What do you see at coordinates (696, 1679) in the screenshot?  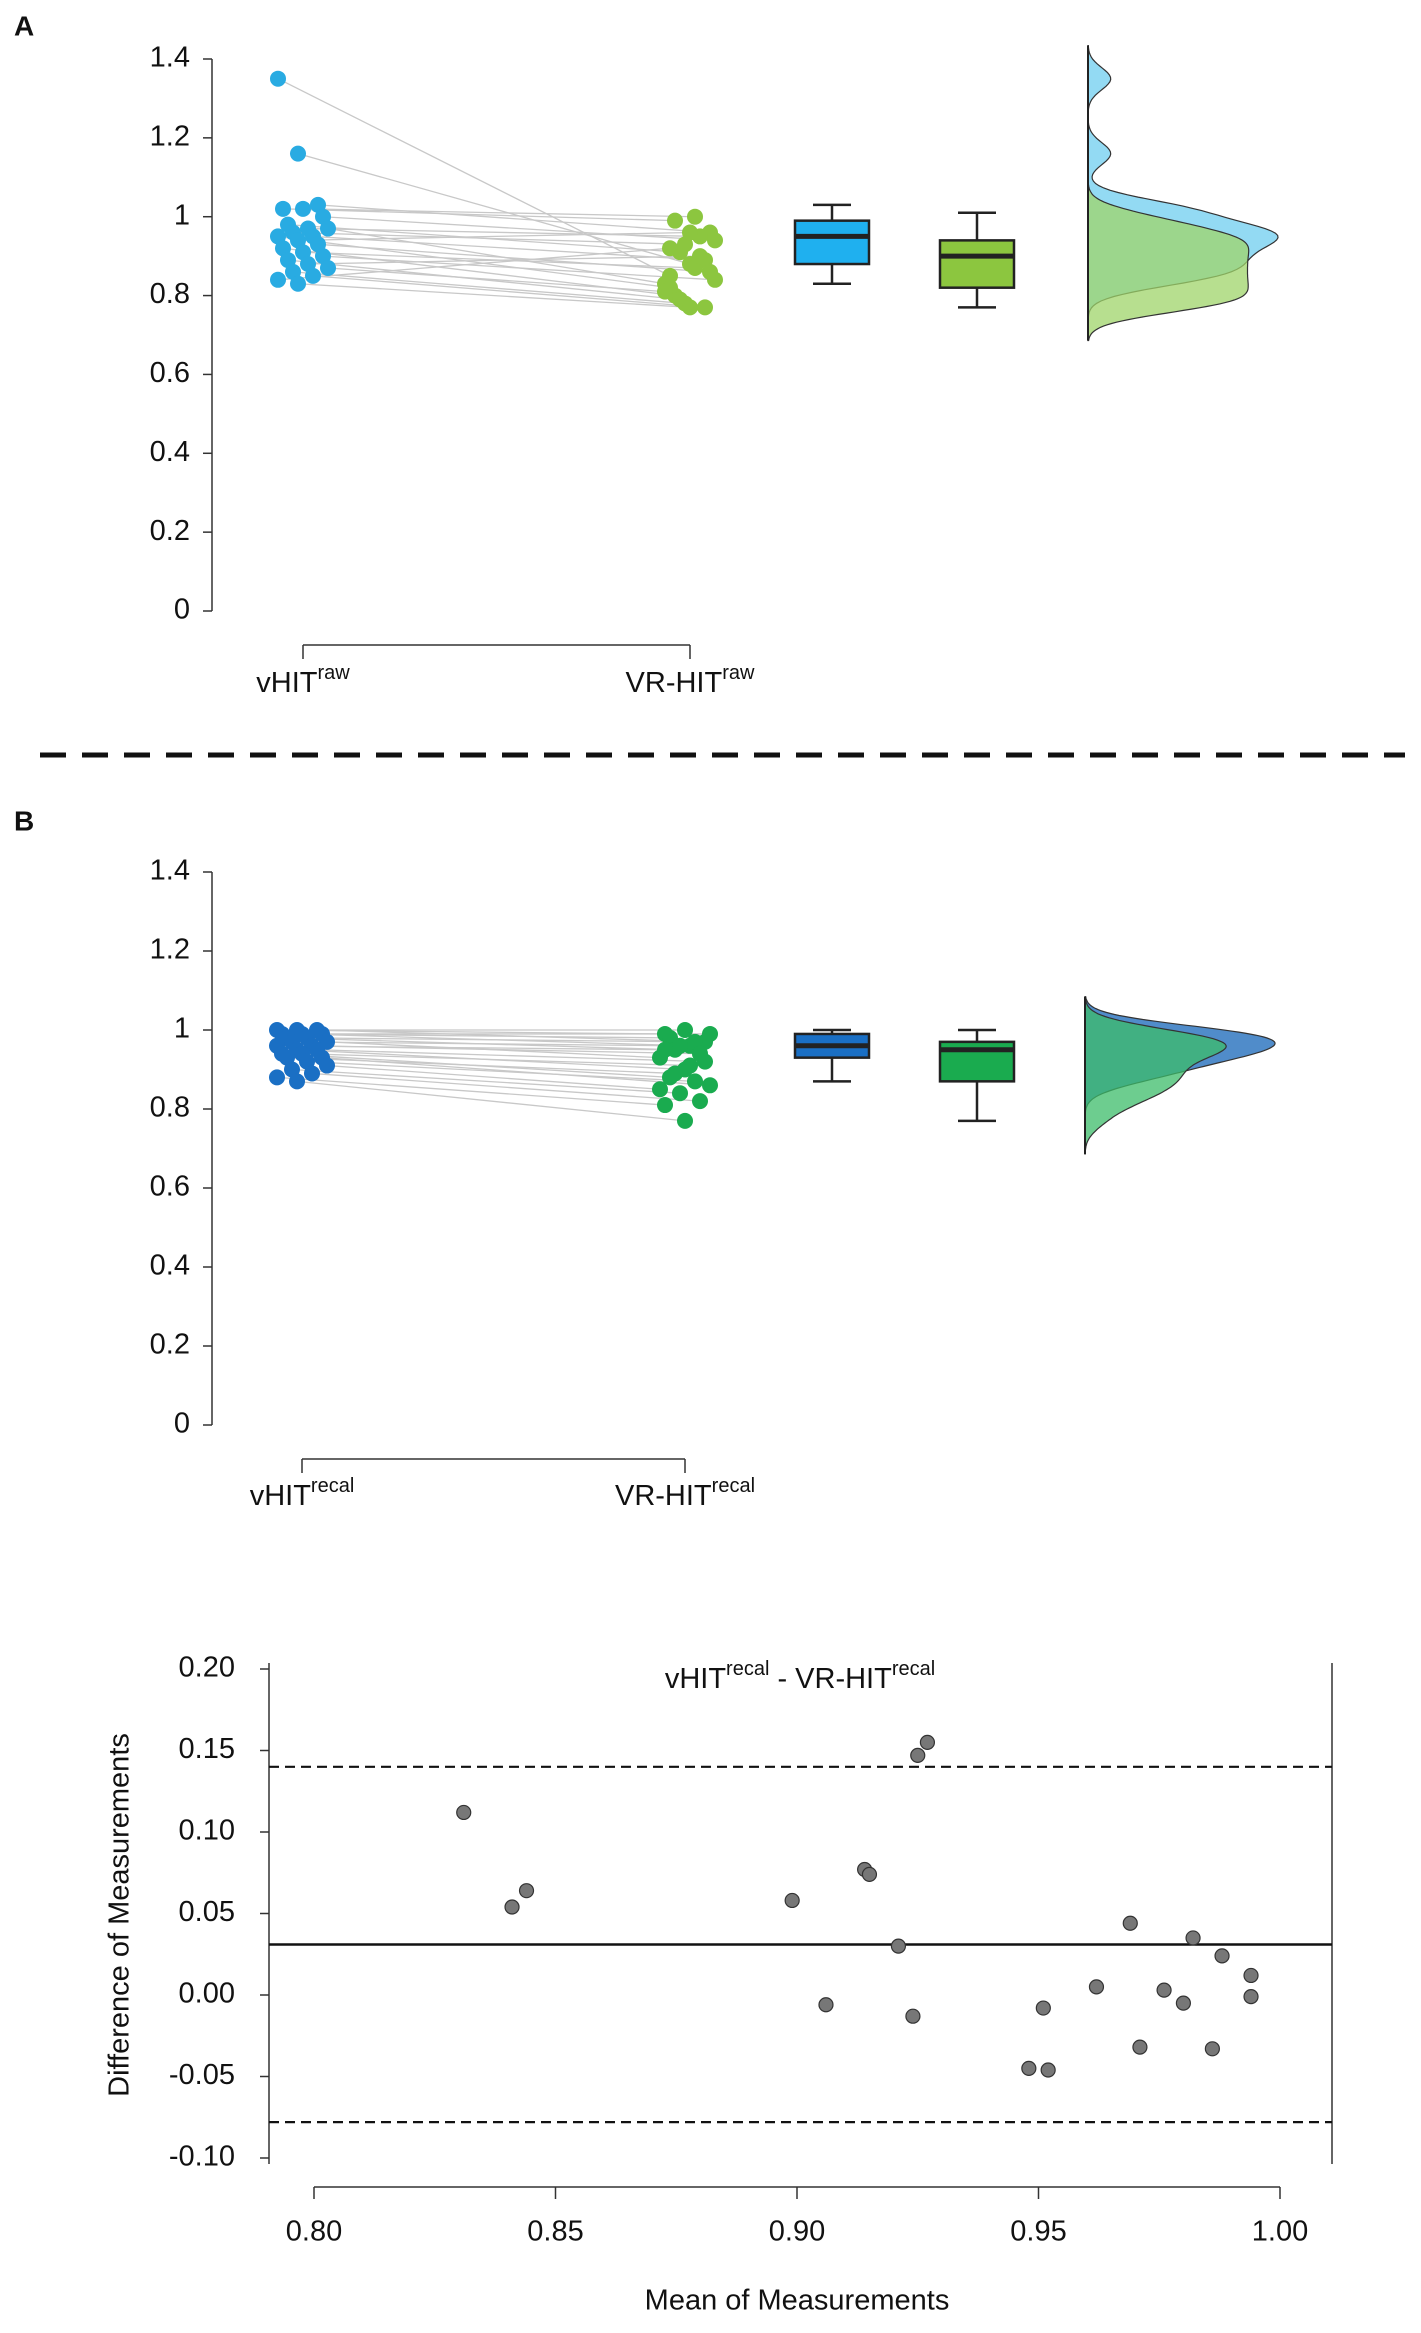 I see `title-text: vHIT` at bounding box center [696, 1679].